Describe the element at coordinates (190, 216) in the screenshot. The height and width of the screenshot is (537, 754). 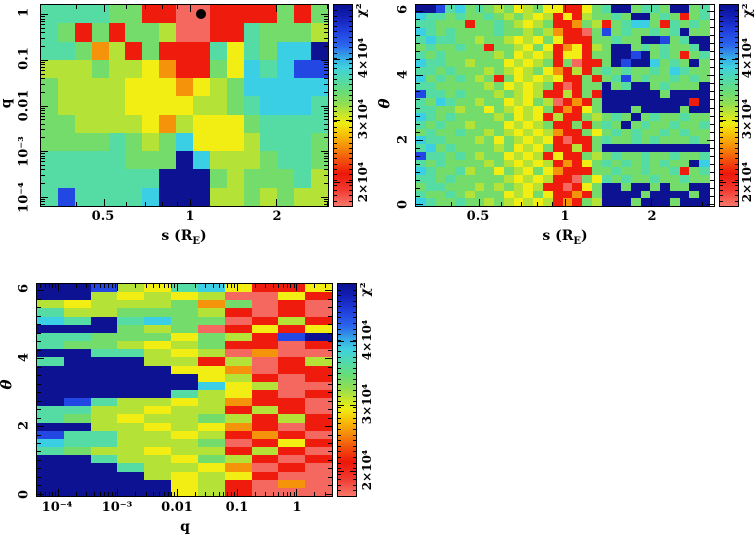
I see `x-tick-label: 1` at that location.